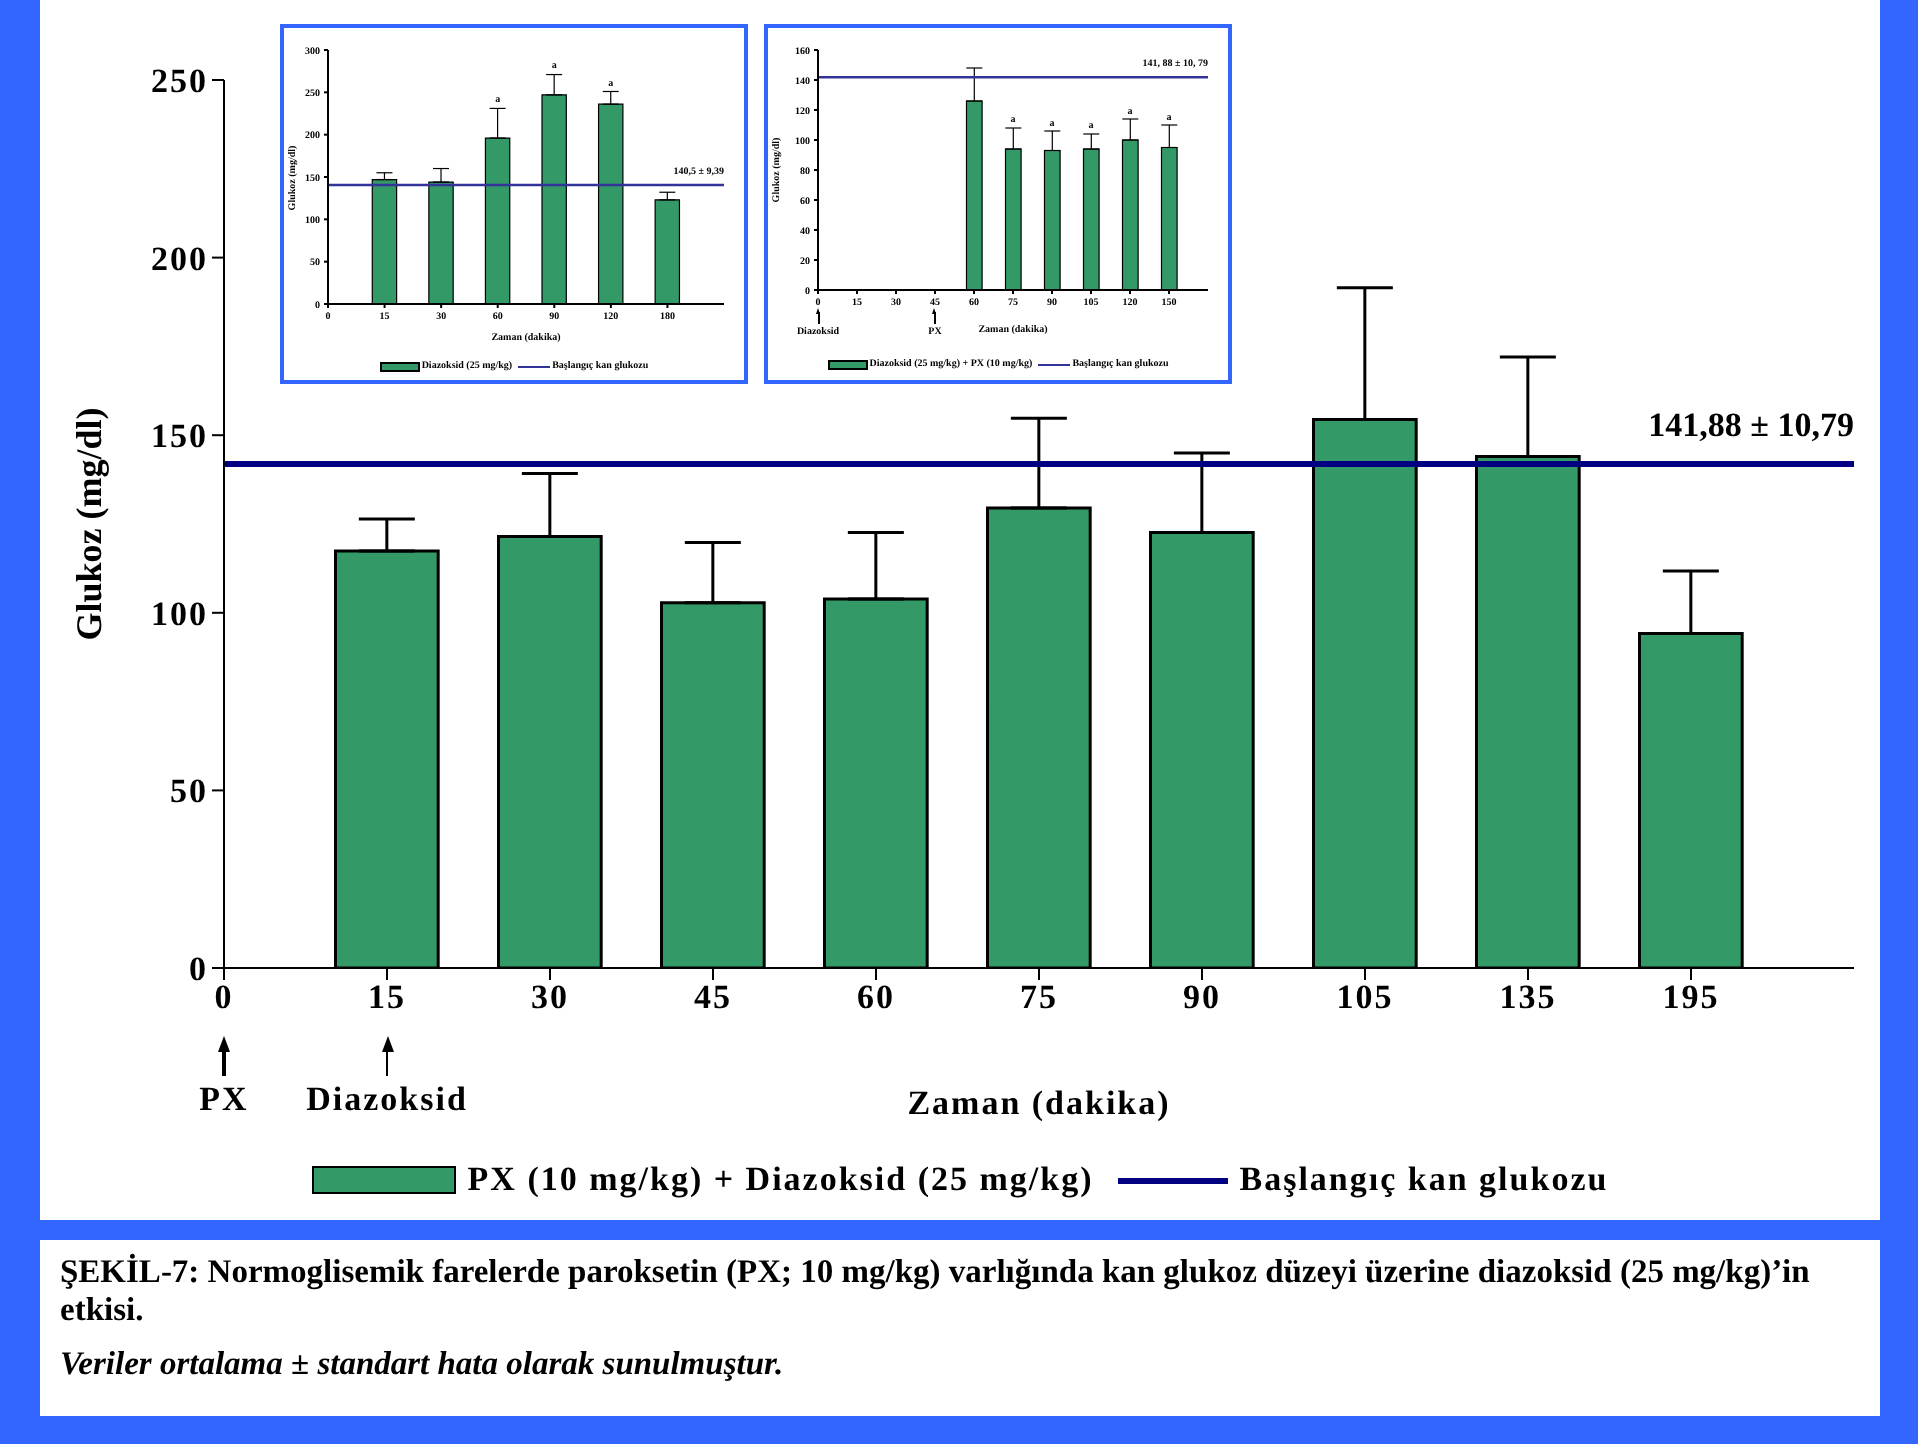 This screenshot has height=1444, width=1918. I want to click on annotation: 141,88 ± 10,79, so click(1751, 426).